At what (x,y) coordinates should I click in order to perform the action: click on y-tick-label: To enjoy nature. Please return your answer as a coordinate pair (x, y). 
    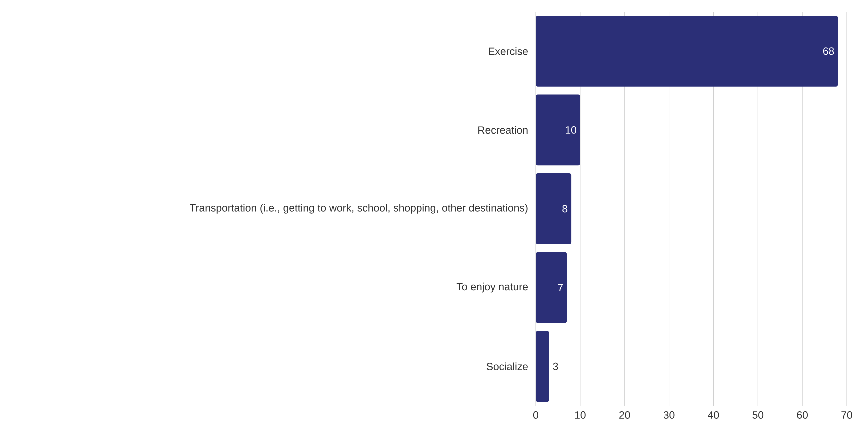
    Looking at the image, I should click on (492, 287).